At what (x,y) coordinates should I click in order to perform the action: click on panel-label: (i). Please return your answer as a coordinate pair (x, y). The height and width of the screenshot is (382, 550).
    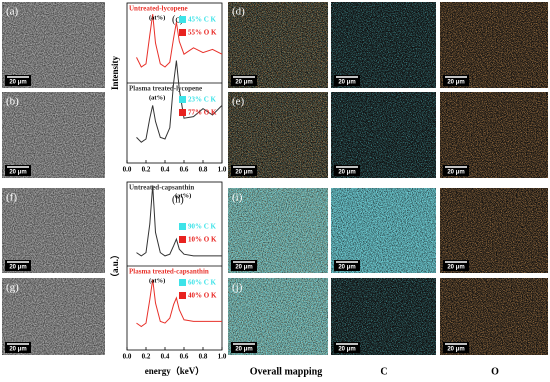
    Looking at the image, I should click on (237, 198).